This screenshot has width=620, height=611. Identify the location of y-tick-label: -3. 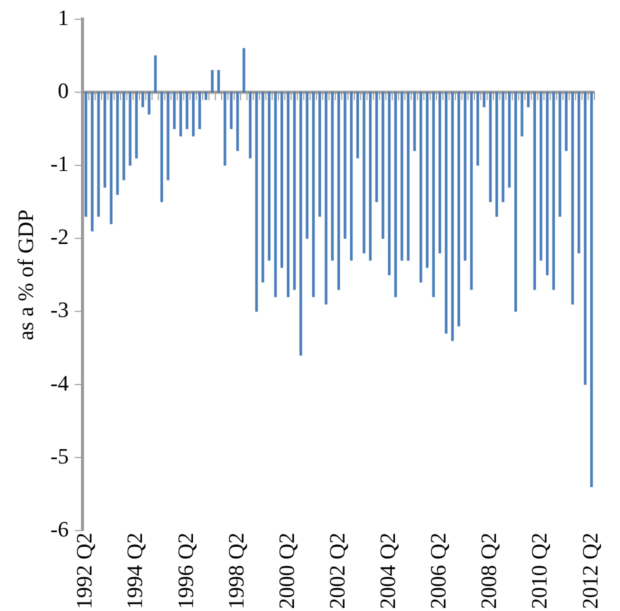
(59, 309).